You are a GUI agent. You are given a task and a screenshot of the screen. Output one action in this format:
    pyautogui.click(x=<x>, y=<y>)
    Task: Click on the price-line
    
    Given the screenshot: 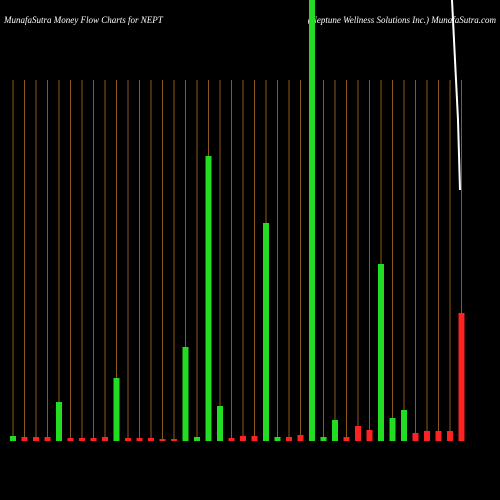 What is the action you would take?
    pyautogui.click(x=456, y=95)
    